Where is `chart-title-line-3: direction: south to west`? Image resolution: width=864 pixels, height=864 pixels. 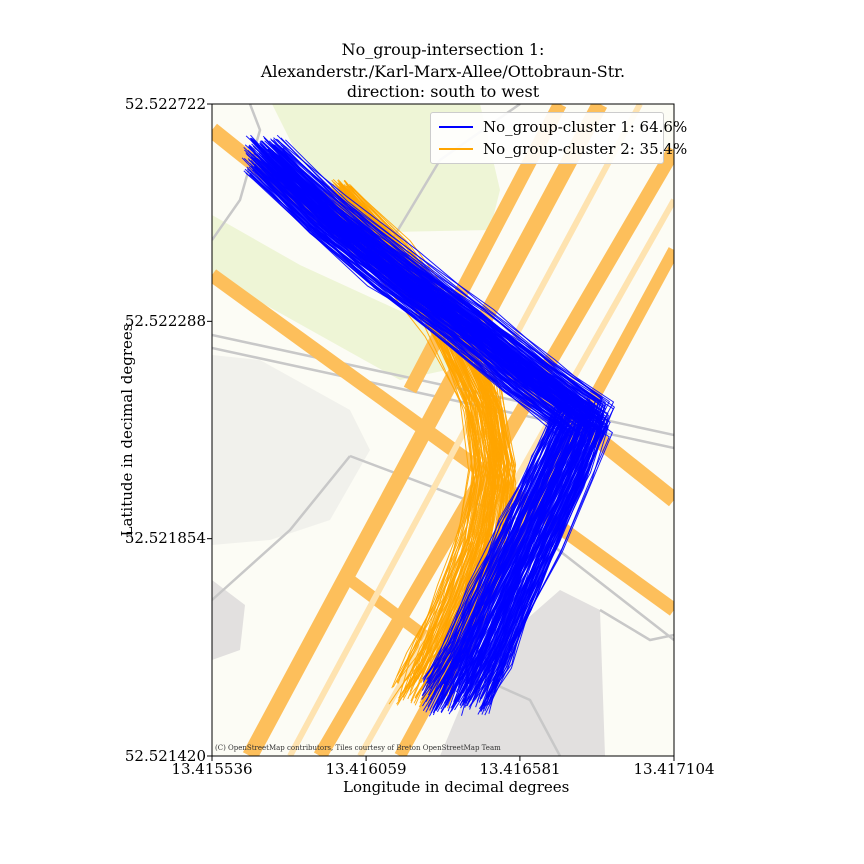
chart-title-line-3: direction: south to west is located at coordinates (443, 91).